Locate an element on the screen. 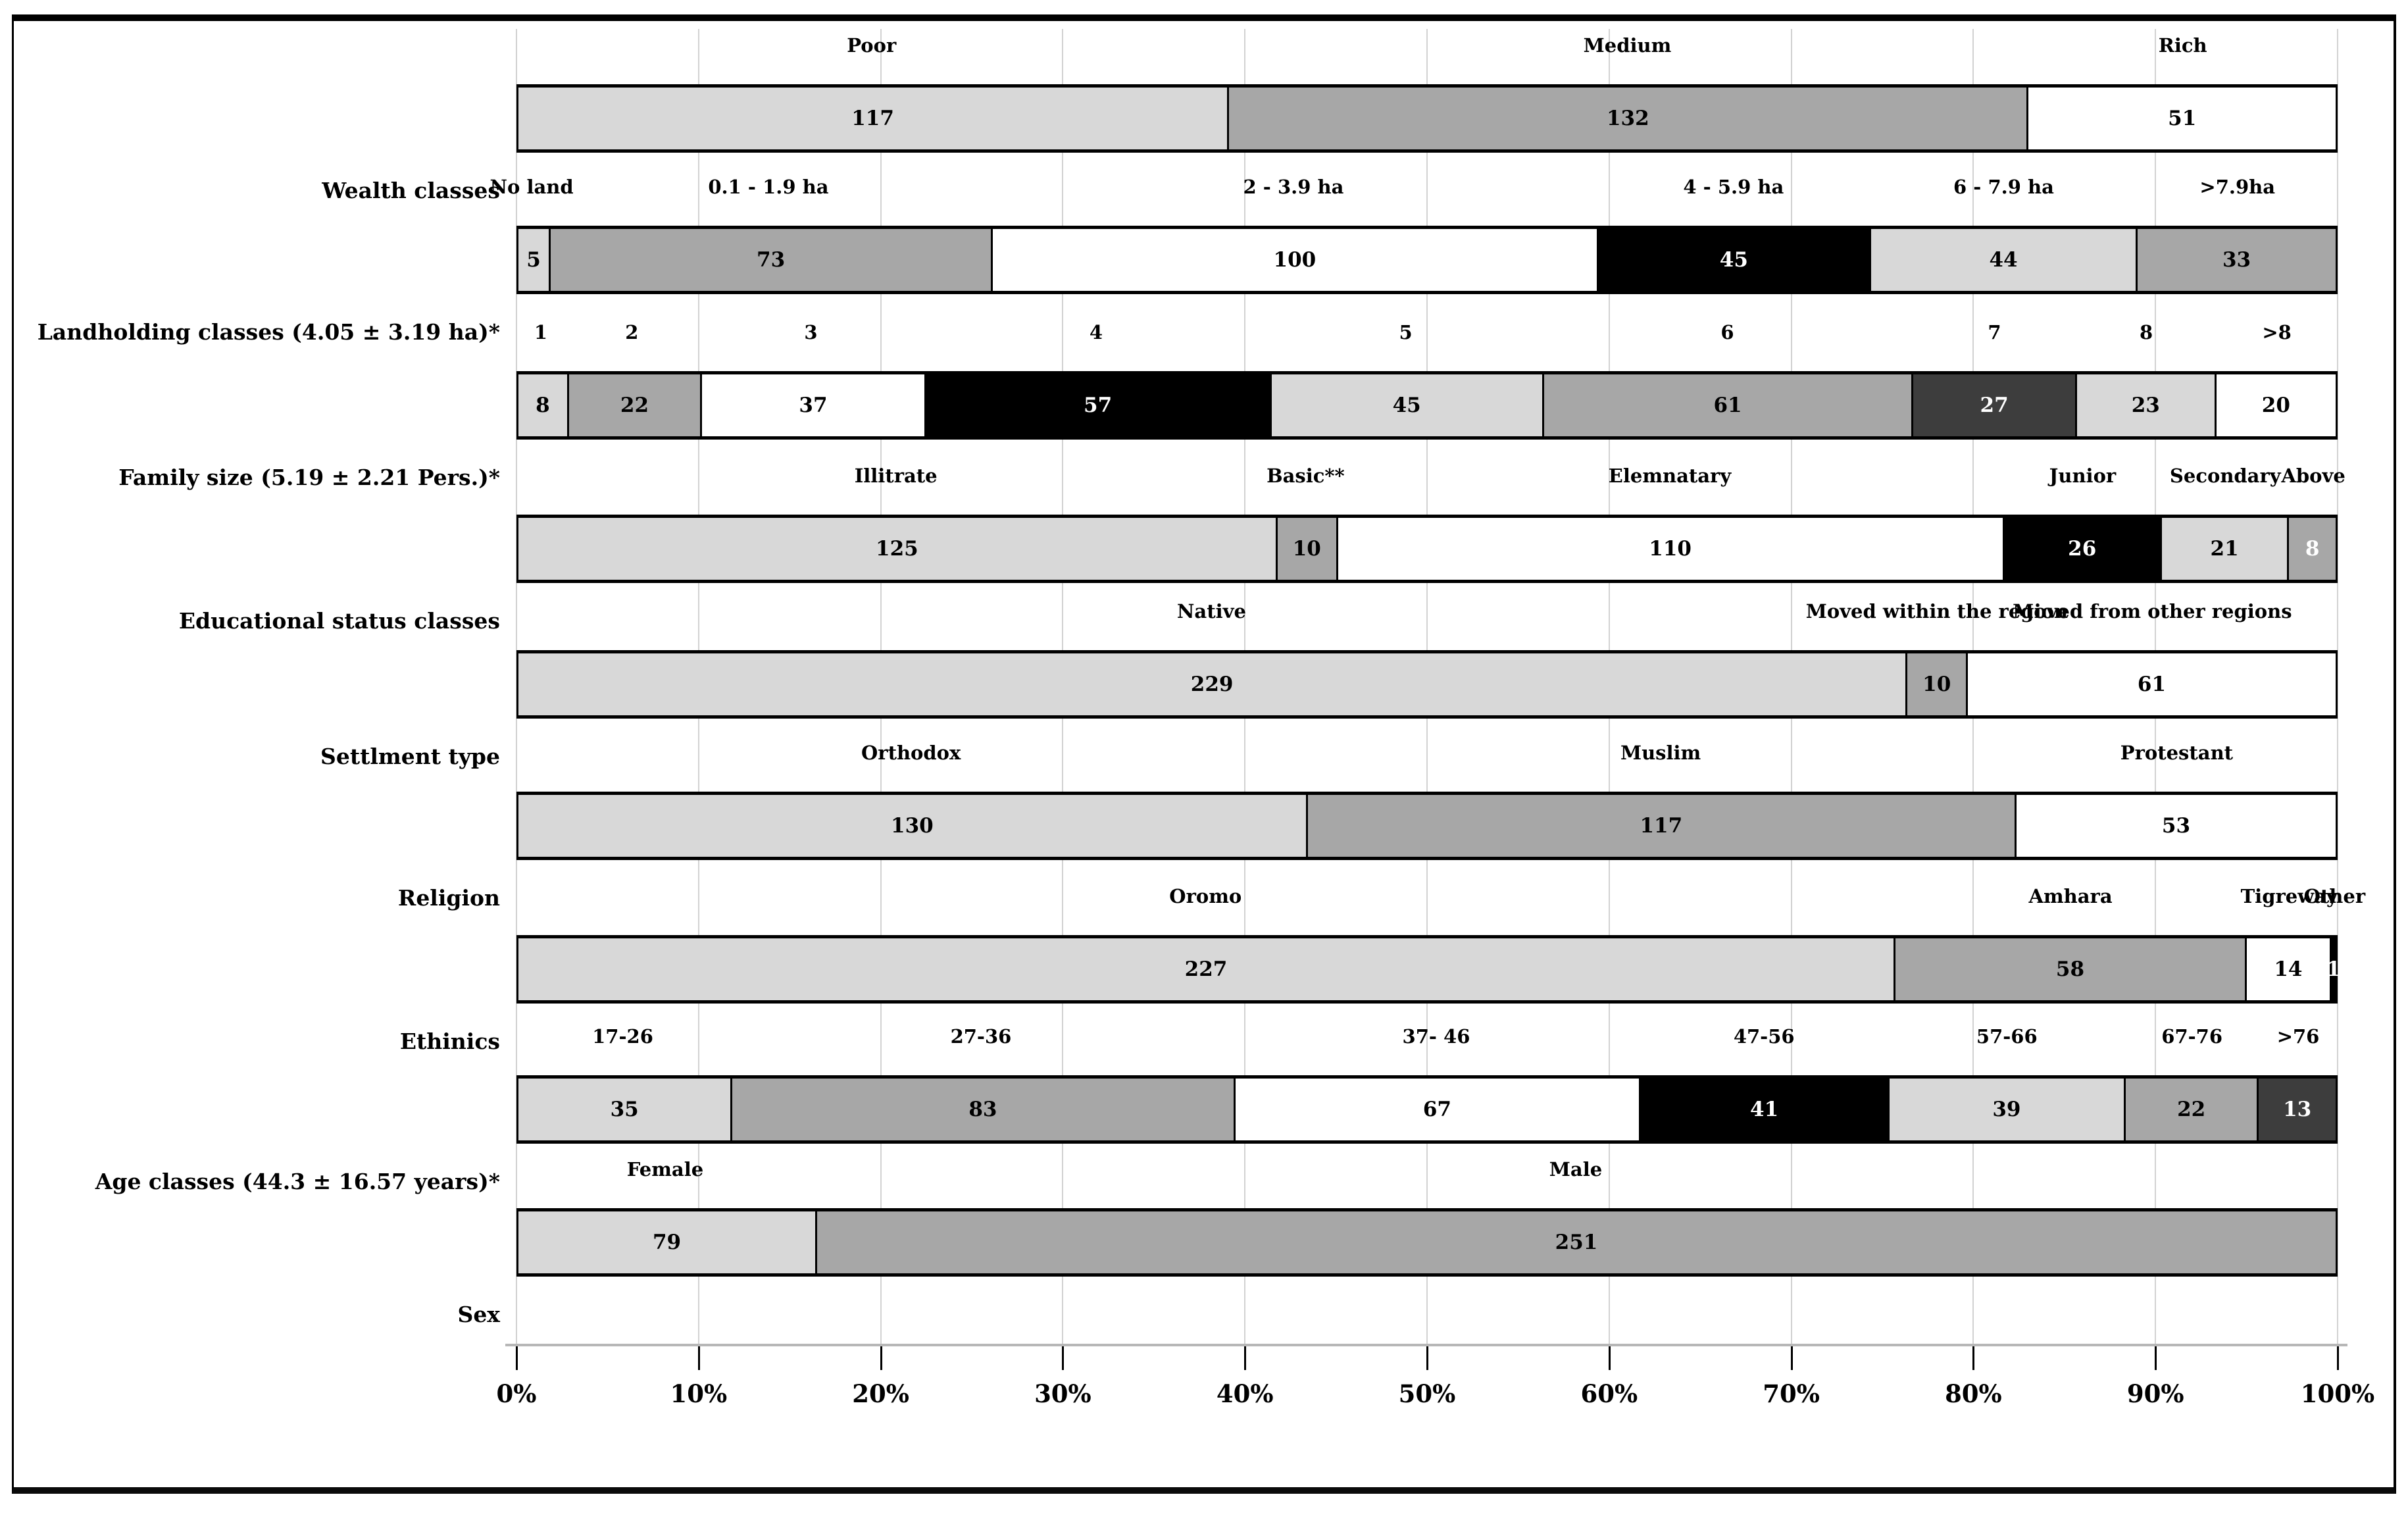 This screenshot has width=2408, height=1526. bar-segment: 100 is located at coordinates (1294, 260).